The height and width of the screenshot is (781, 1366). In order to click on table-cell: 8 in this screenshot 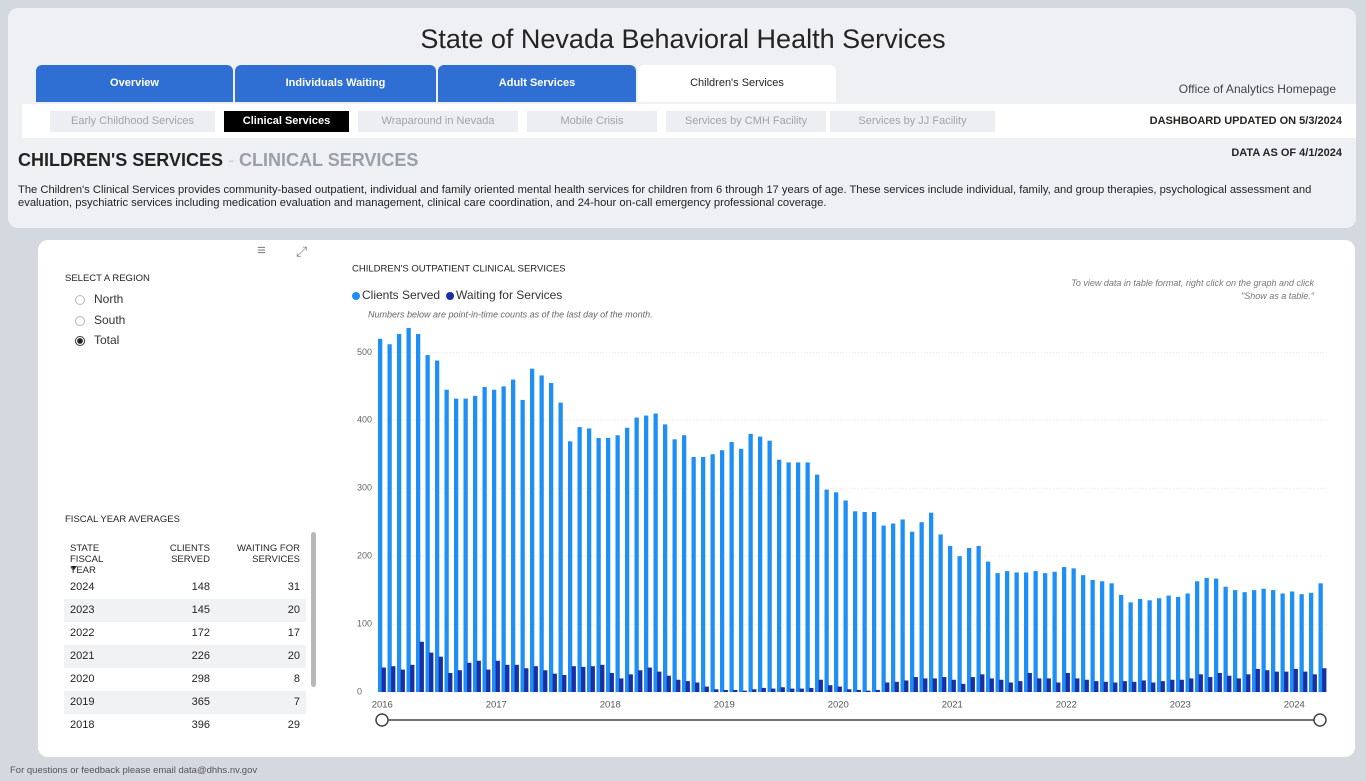, I will do `click(296, 679)`.